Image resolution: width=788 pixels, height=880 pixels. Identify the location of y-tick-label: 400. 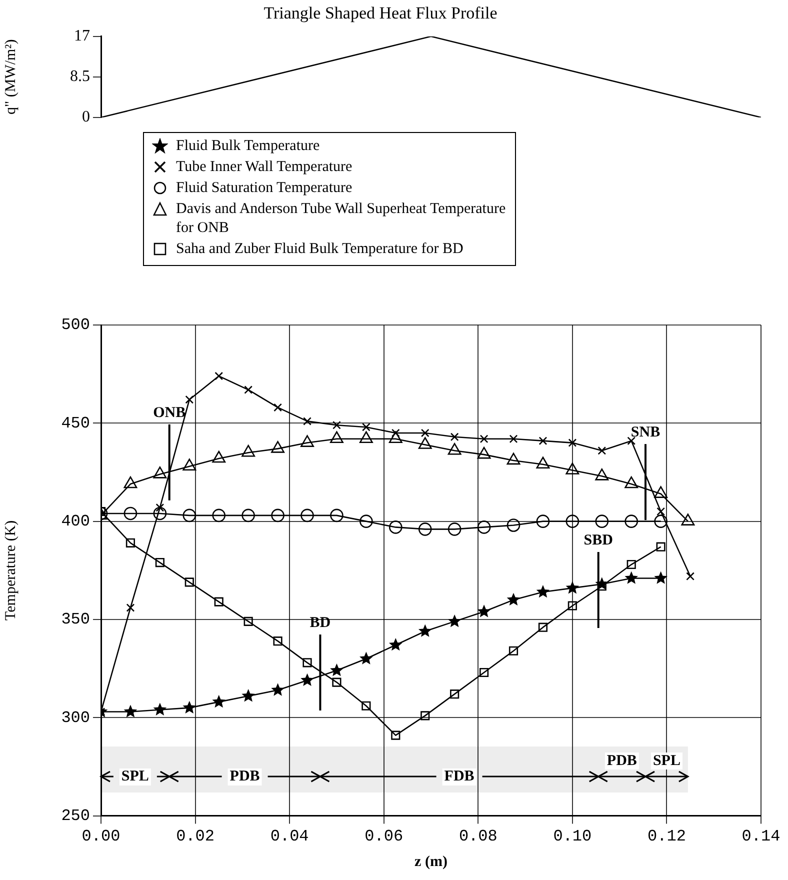
(75, 521).